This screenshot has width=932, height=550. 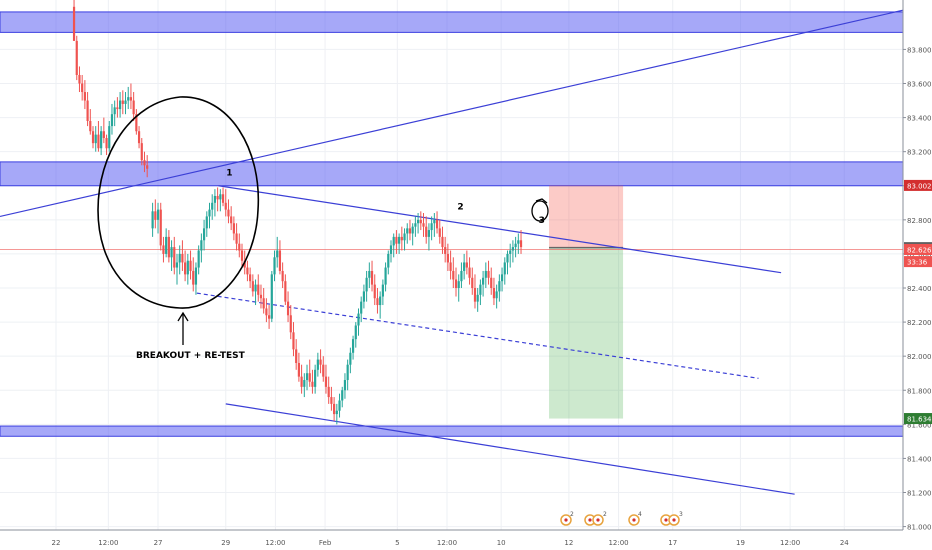 I want to click on x-tick-label: Feb, so click(x=325, y=543).